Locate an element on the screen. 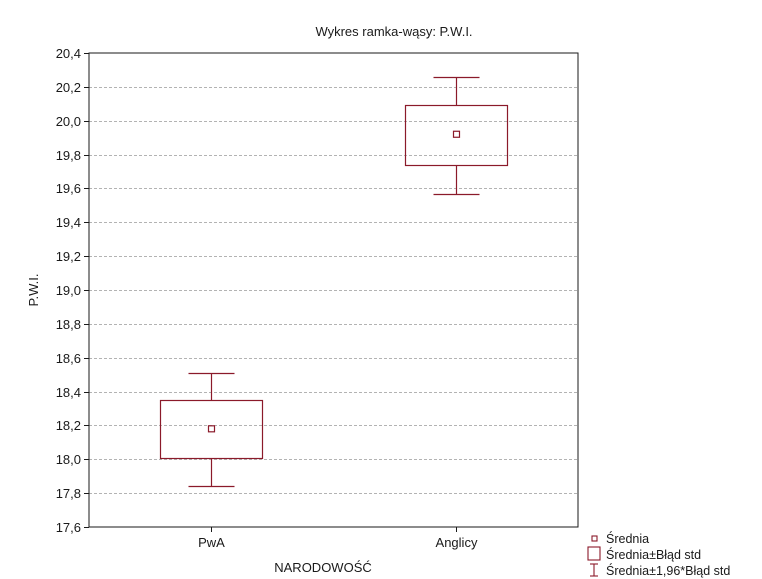 The image size is (762, 579). y-tick-label: 18,8 is located at coordinates (68, 324).